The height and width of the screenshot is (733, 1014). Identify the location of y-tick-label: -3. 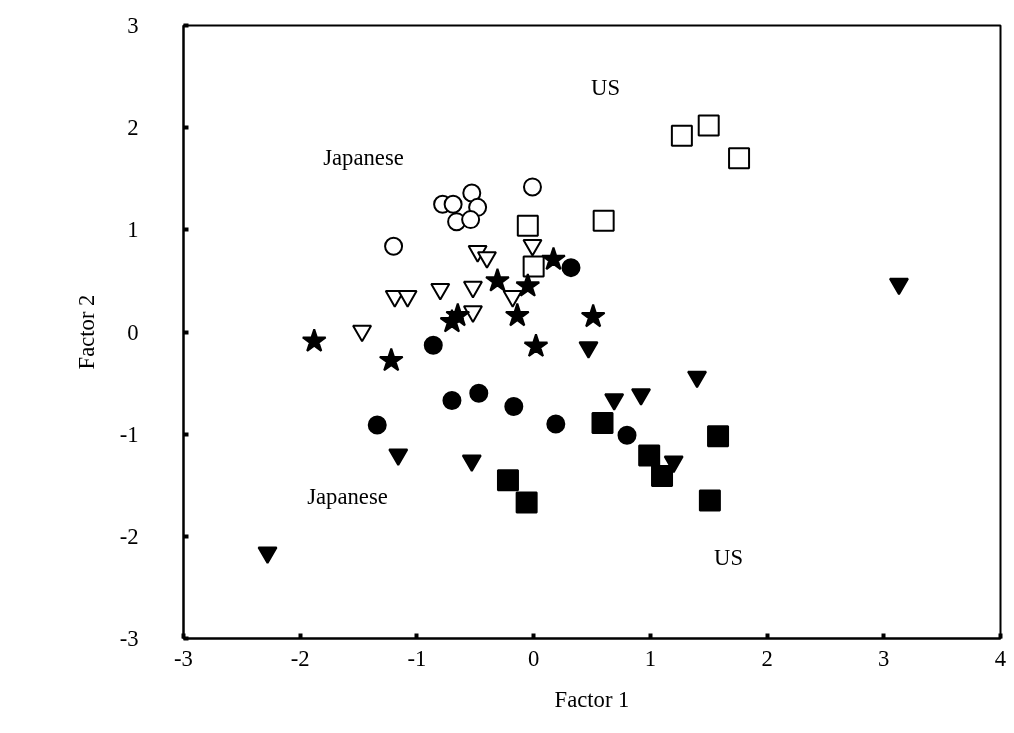
(129, 638).